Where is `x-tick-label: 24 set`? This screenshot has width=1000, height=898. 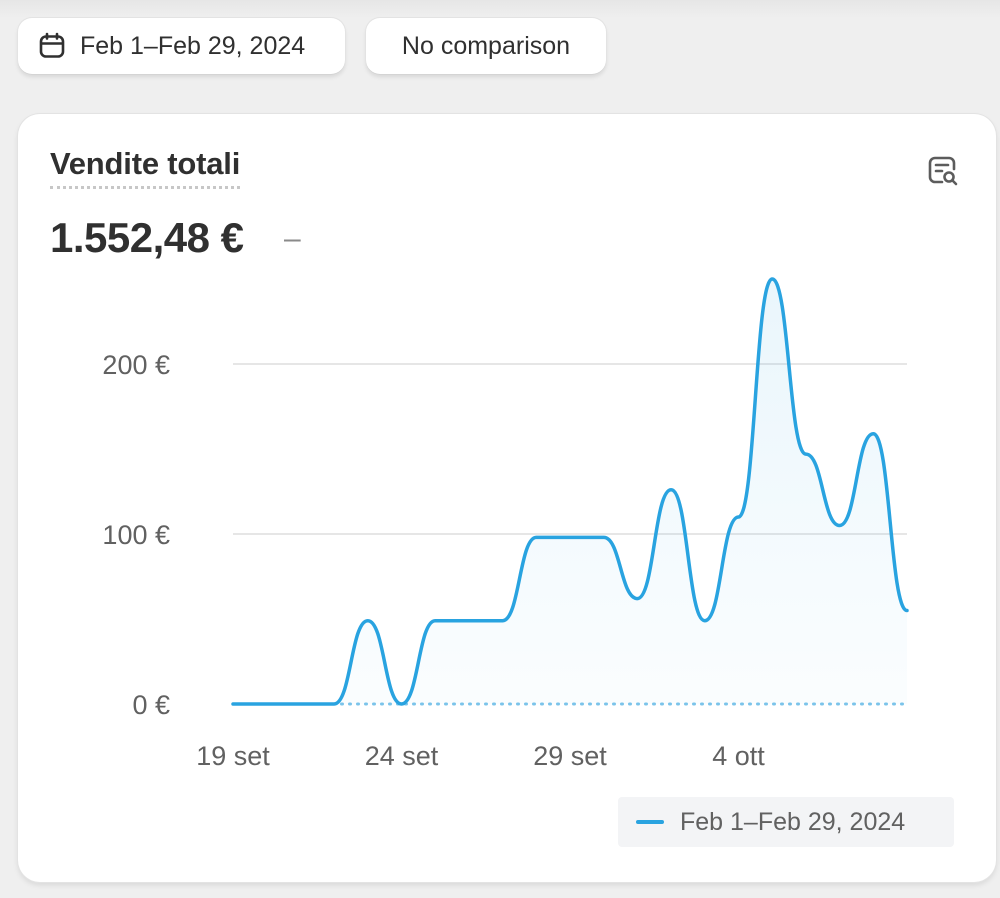 x-tick-label: 24 set is located at coordinates (402, 756).